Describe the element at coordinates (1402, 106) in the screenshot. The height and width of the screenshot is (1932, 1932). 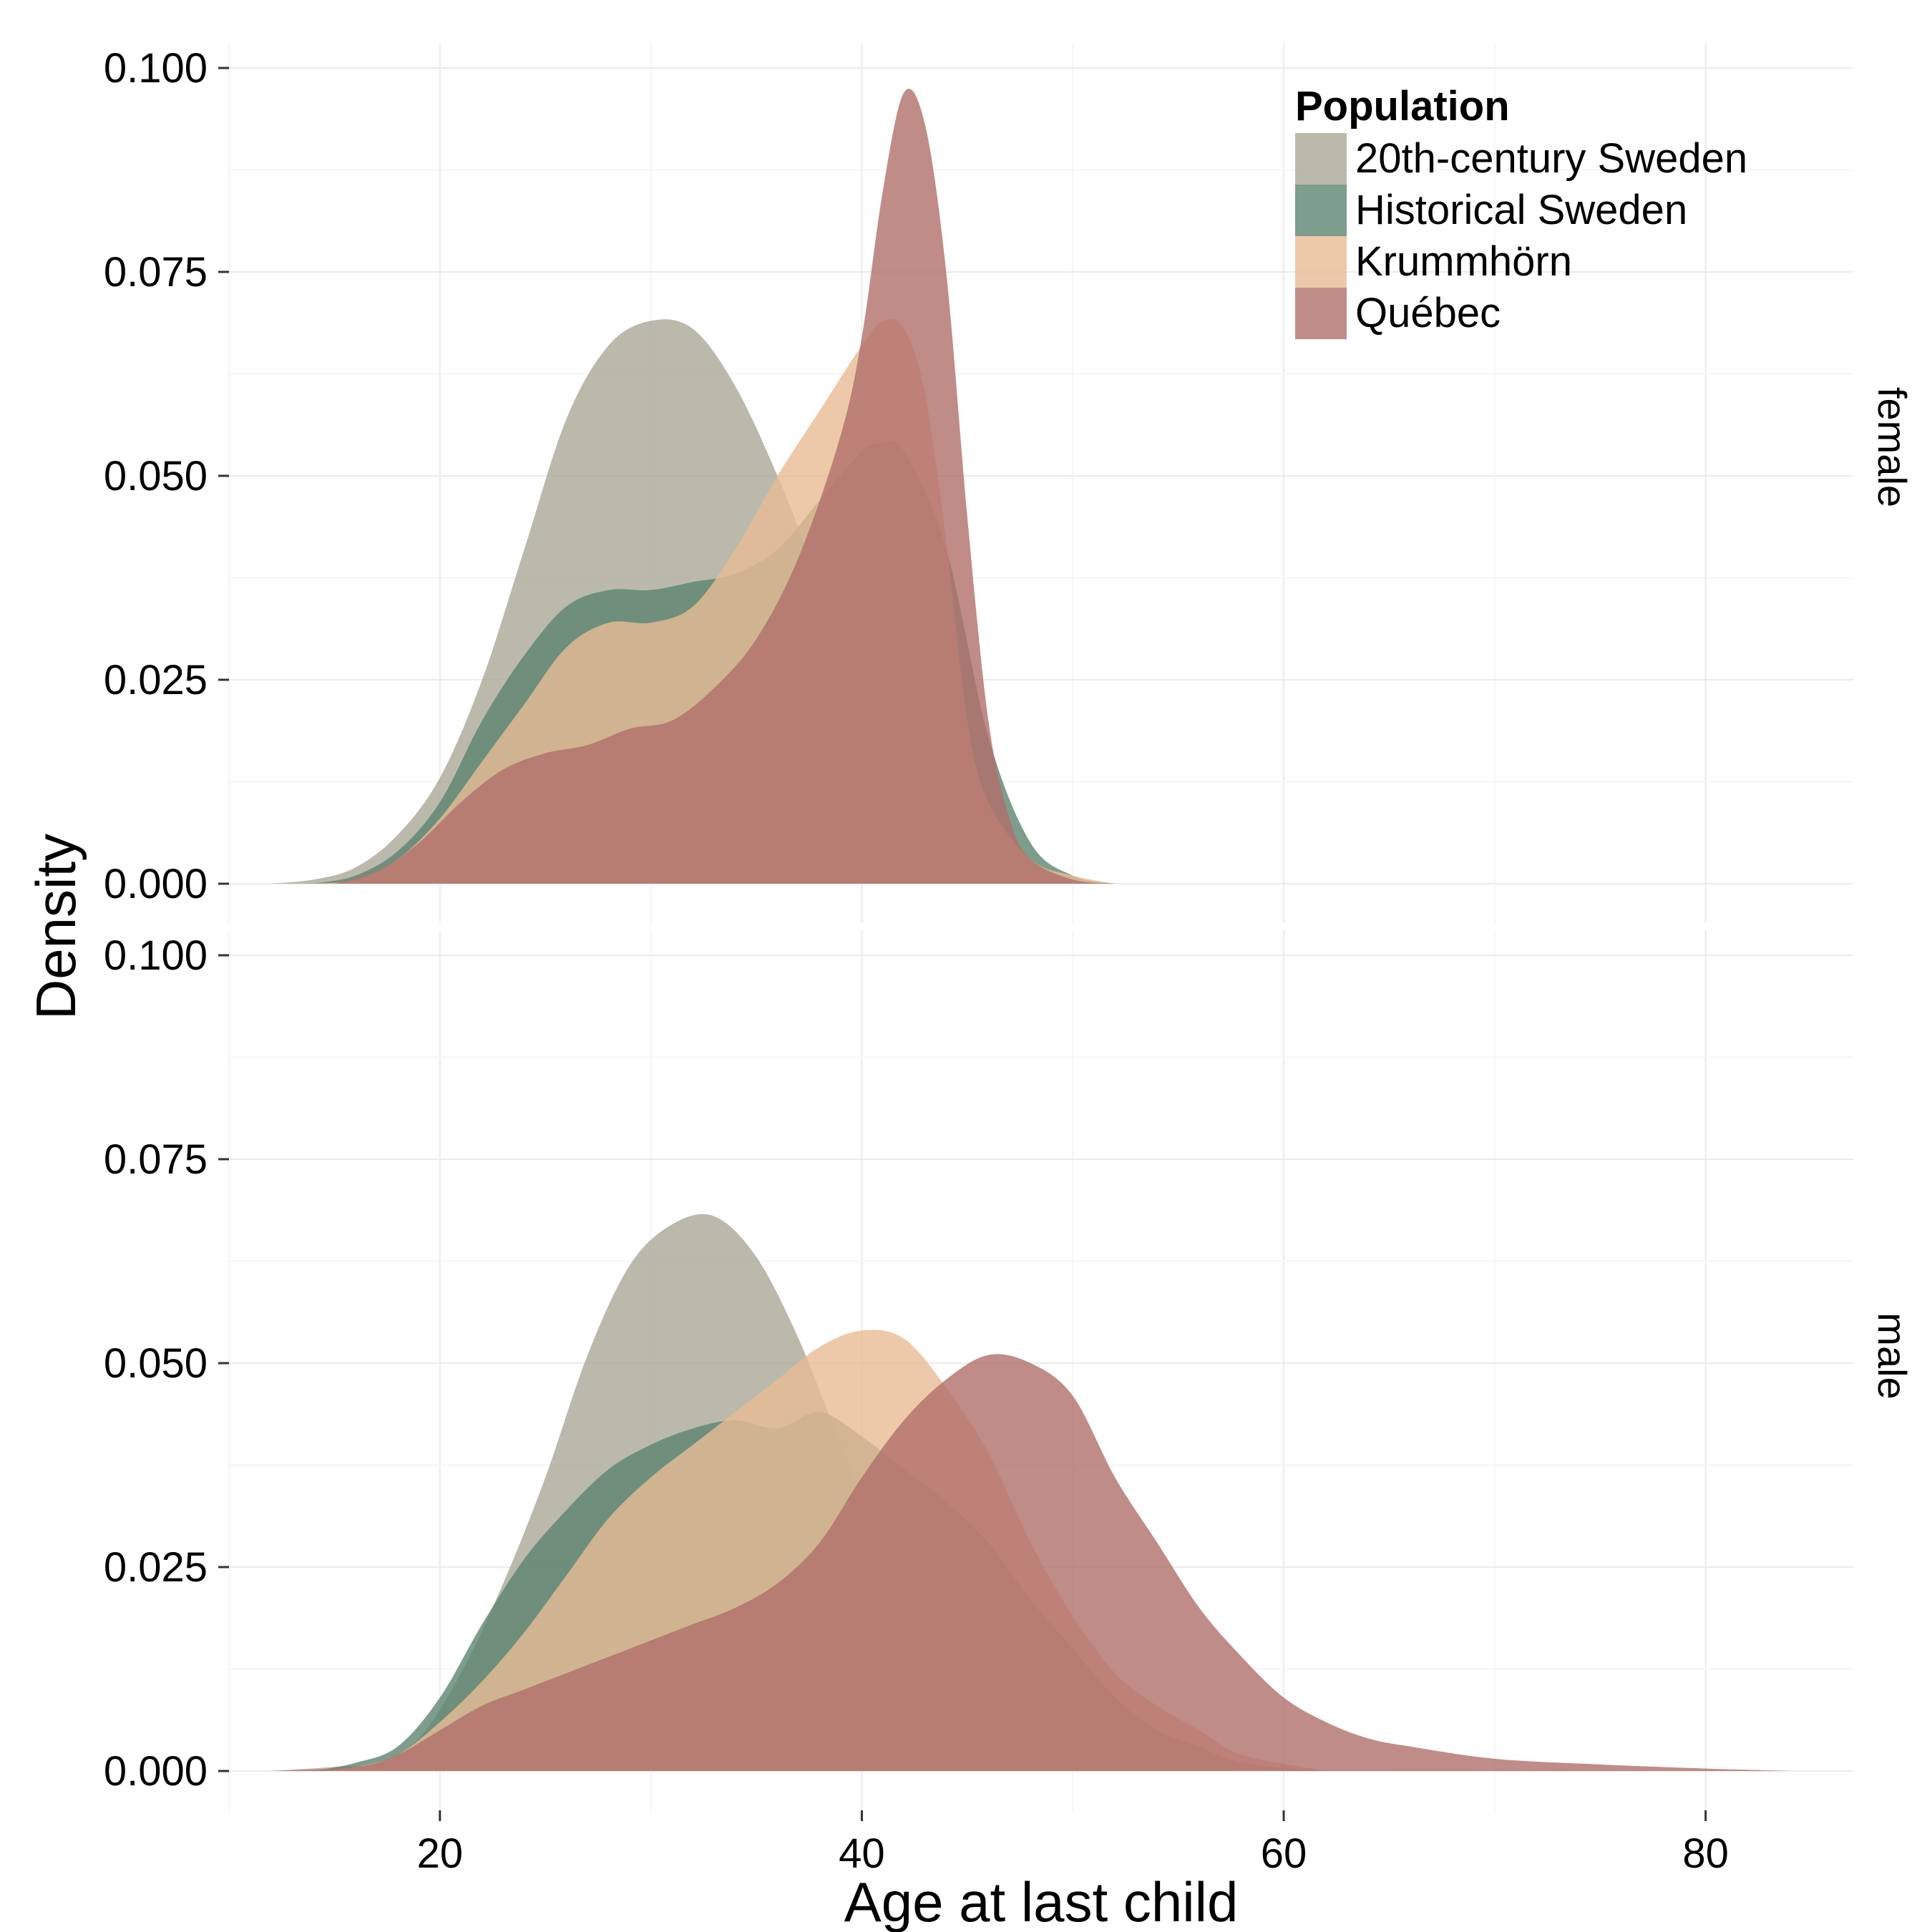
I see `legend-title: Population` at that location.